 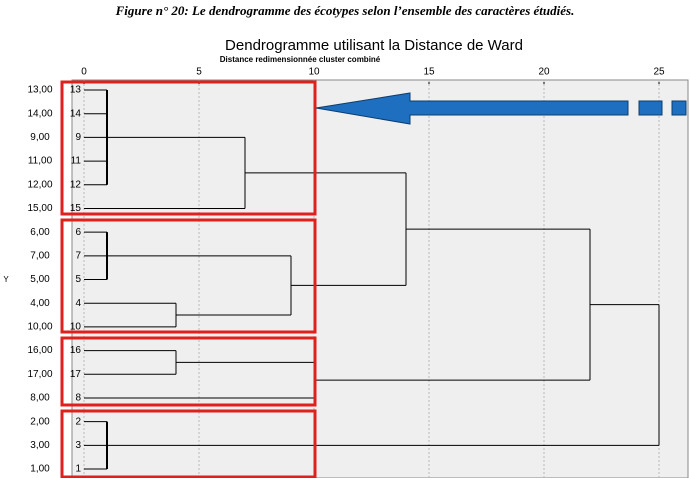 I want to click on leaf-label: 13,00, so click(x=39, y=90).